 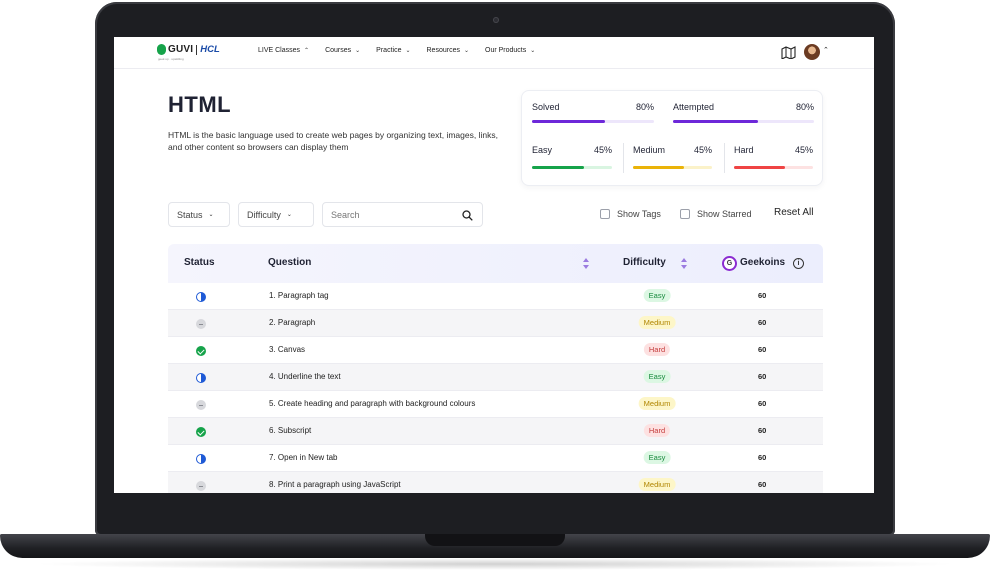 I want to click on search-placeholder: Search, so click(x=345, y=214).